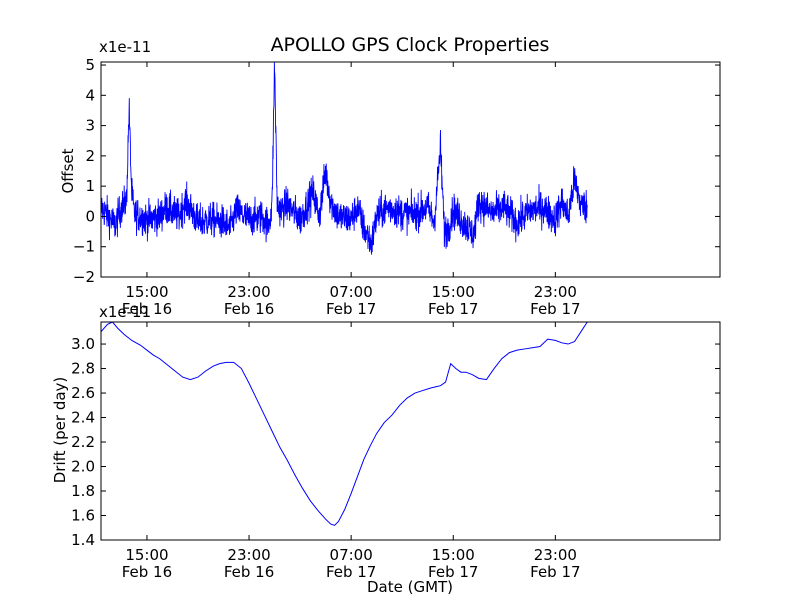 Image resolution: width=800 pixels, height=600 pixels. Describe the element at coordinates (83, 418) in the screenshot. I see `y-tick-label: 2.4` at that location.